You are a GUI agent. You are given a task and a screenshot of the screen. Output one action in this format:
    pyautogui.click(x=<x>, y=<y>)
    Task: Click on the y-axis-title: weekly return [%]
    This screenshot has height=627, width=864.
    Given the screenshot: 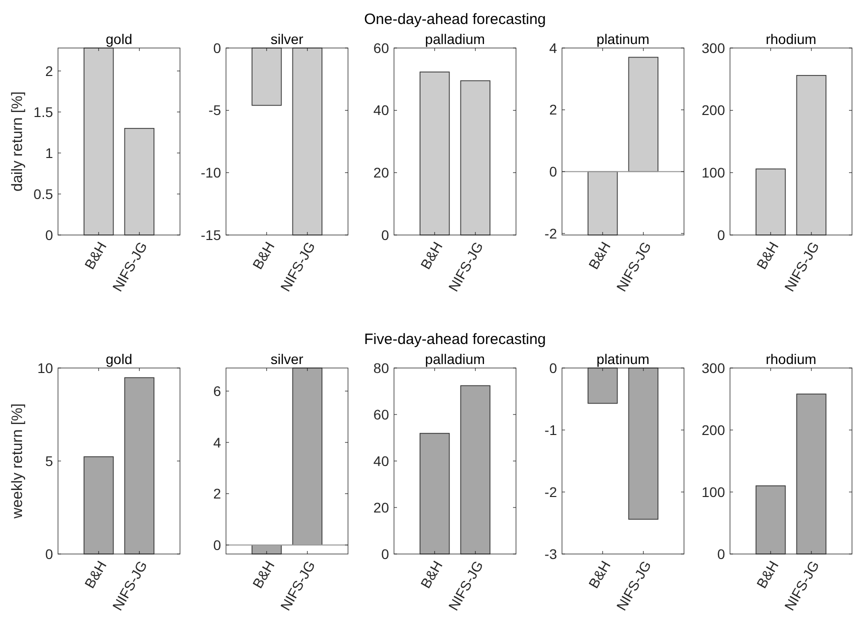 What is the action you would take?
    pyautogui.click(x=17, y=461)
    